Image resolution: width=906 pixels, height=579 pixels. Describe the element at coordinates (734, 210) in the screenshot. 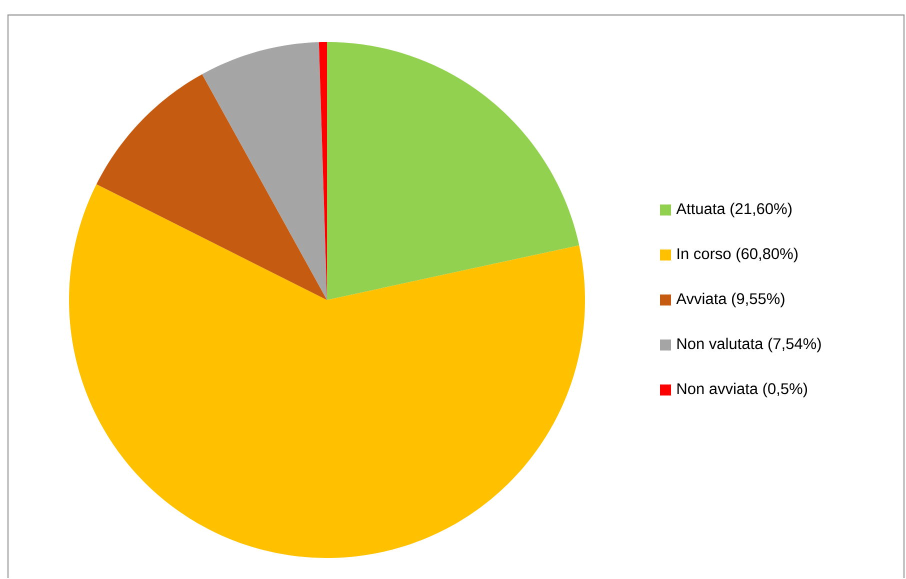

I see `legend-label: Attuata (21,60%)` at that location.